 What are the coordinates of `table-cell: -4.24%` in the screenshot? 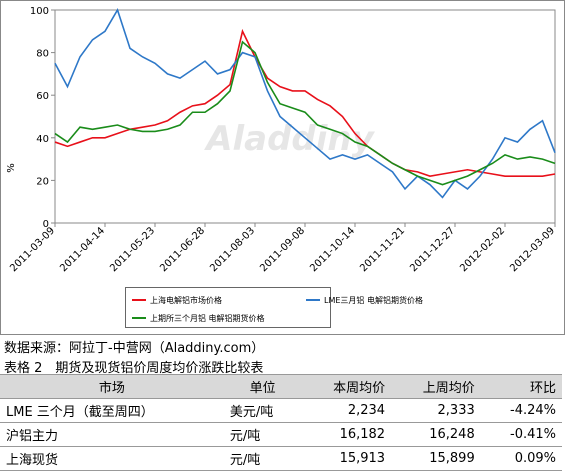 It's located at (521, 410).